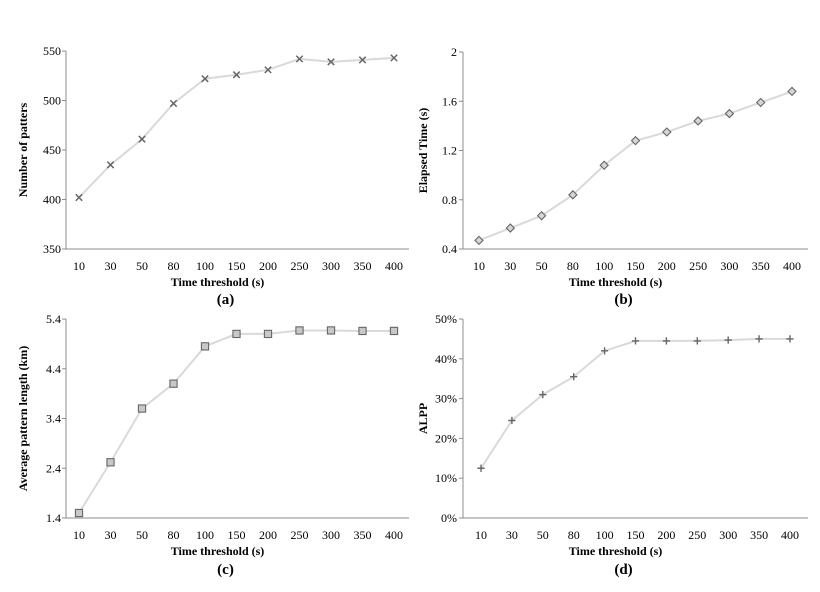  I want to click on chart-b-xtick-label: 10, so click(479, 266).